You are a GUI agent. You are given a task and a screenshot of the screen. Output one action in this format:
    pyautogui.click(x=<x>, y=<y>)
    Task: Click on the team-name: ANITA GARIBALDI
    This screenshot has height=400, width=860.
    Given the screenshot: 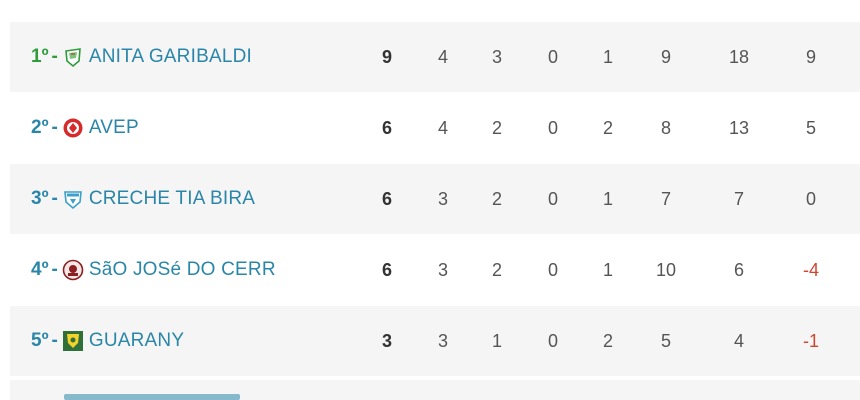 What is the action you would take?
    pyautogui.click(x=170, y=56)
    